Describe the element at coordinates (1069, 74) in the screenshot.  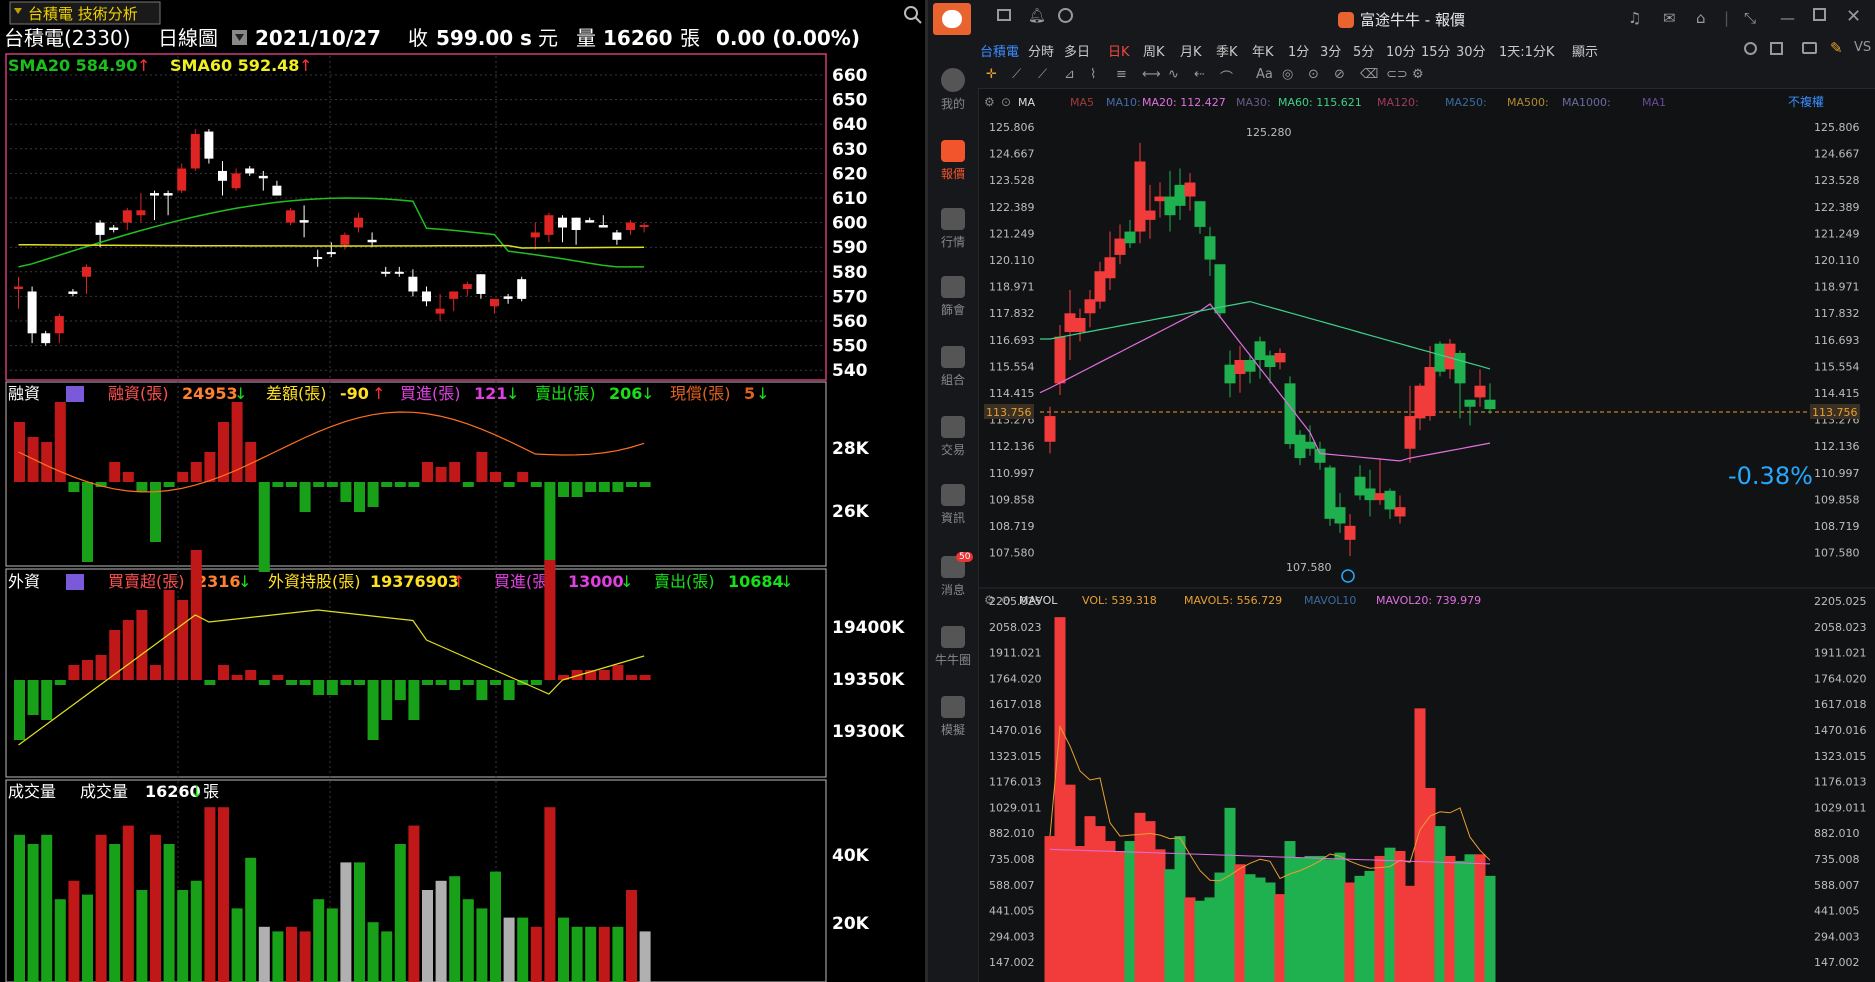
I see `channel-tool-icon: ⊿` at that location.